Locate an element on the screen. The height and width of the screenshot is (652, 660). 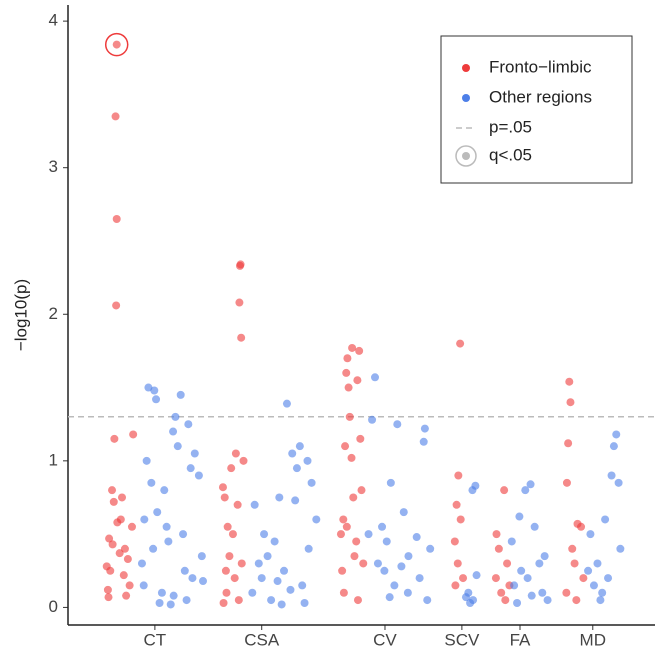
y-tick-label: 3 is located at coordinates (53, 166).